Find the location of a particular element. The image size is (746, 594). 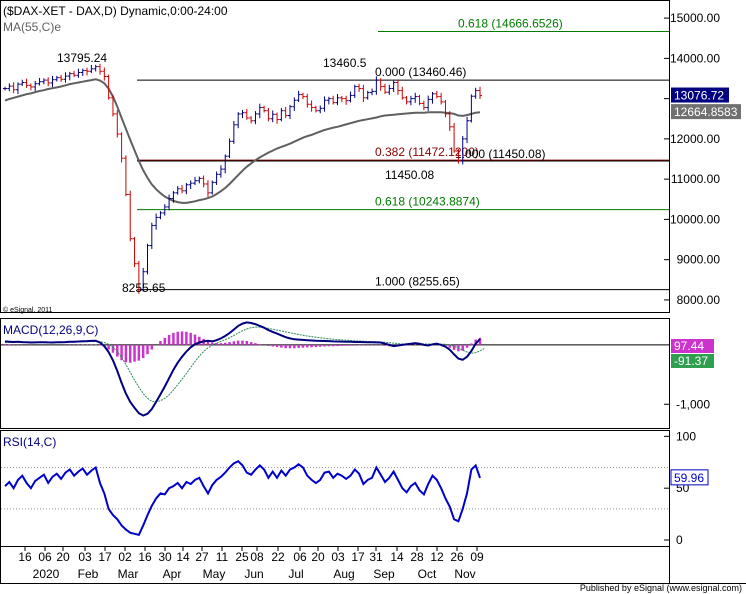

x-day-label: 30 is located at coordinates (165, 557).